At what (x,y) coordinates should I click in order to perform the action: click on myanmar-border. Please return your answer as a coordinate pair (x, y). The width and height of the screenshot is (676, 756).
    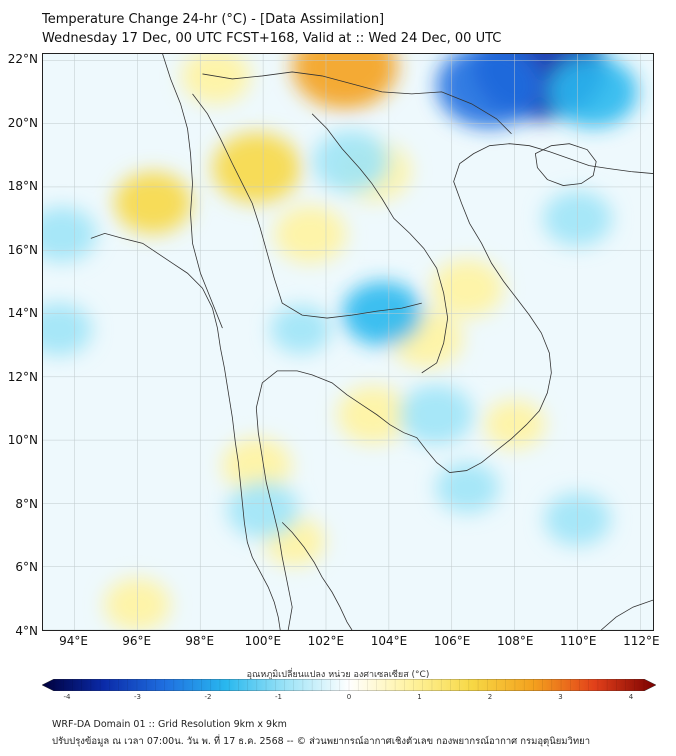
    Looking at the image, I should click on (192, 191).